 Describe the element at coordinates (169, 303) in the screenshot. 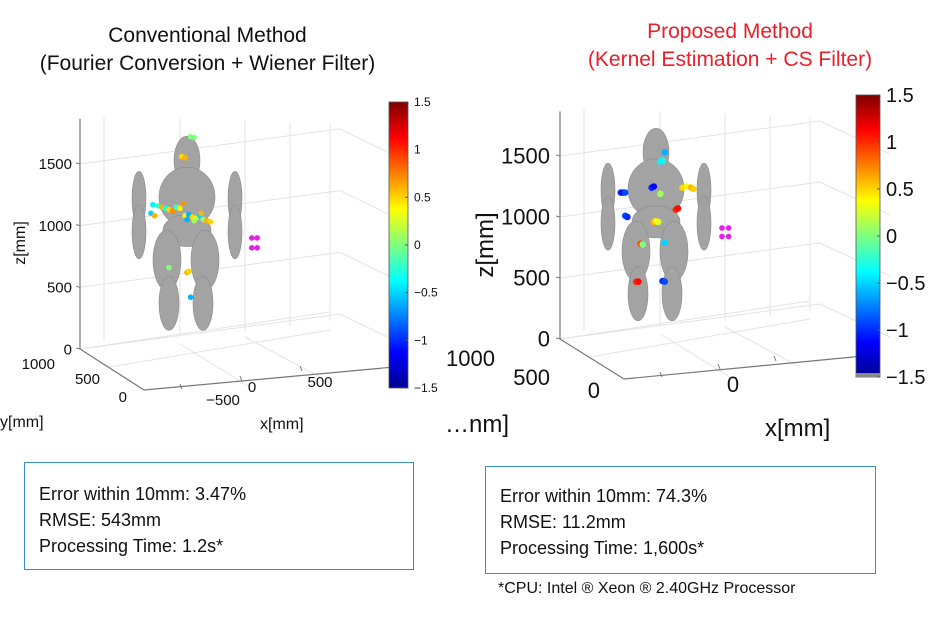

I see `body-part-left-shin` at that location.